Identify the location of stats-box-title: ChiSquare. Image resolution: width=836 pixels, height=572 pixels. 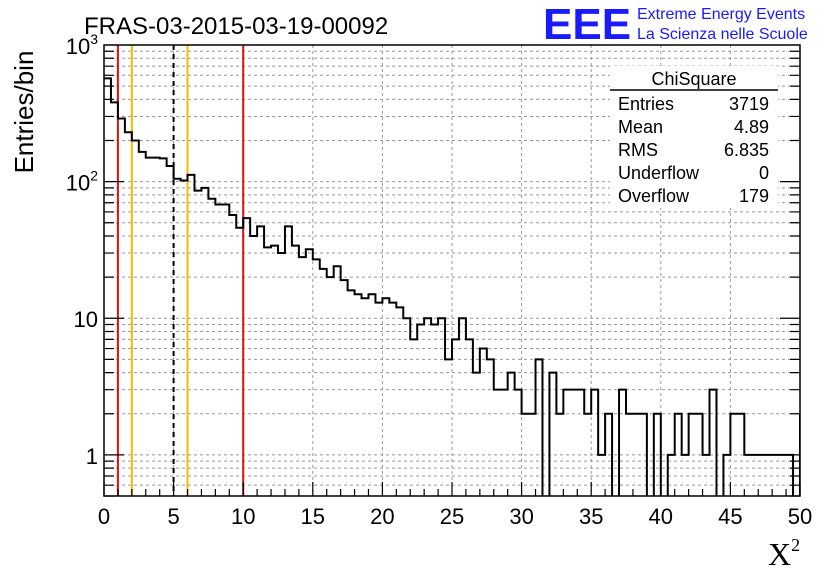
(693, 79).